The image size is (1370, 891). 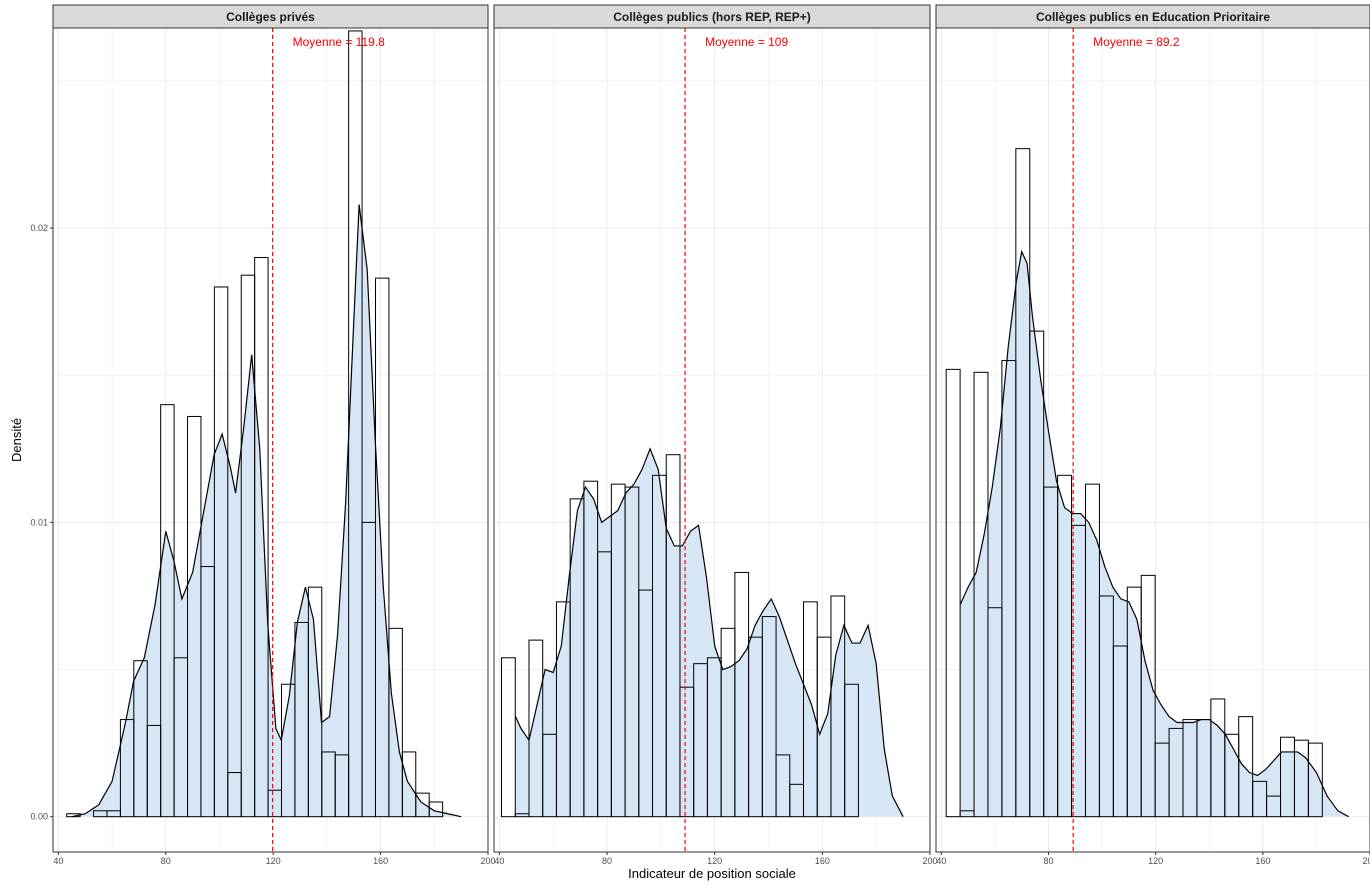 I want to click on mean-label: Moyenne = 109, so click(x=746, y=42).